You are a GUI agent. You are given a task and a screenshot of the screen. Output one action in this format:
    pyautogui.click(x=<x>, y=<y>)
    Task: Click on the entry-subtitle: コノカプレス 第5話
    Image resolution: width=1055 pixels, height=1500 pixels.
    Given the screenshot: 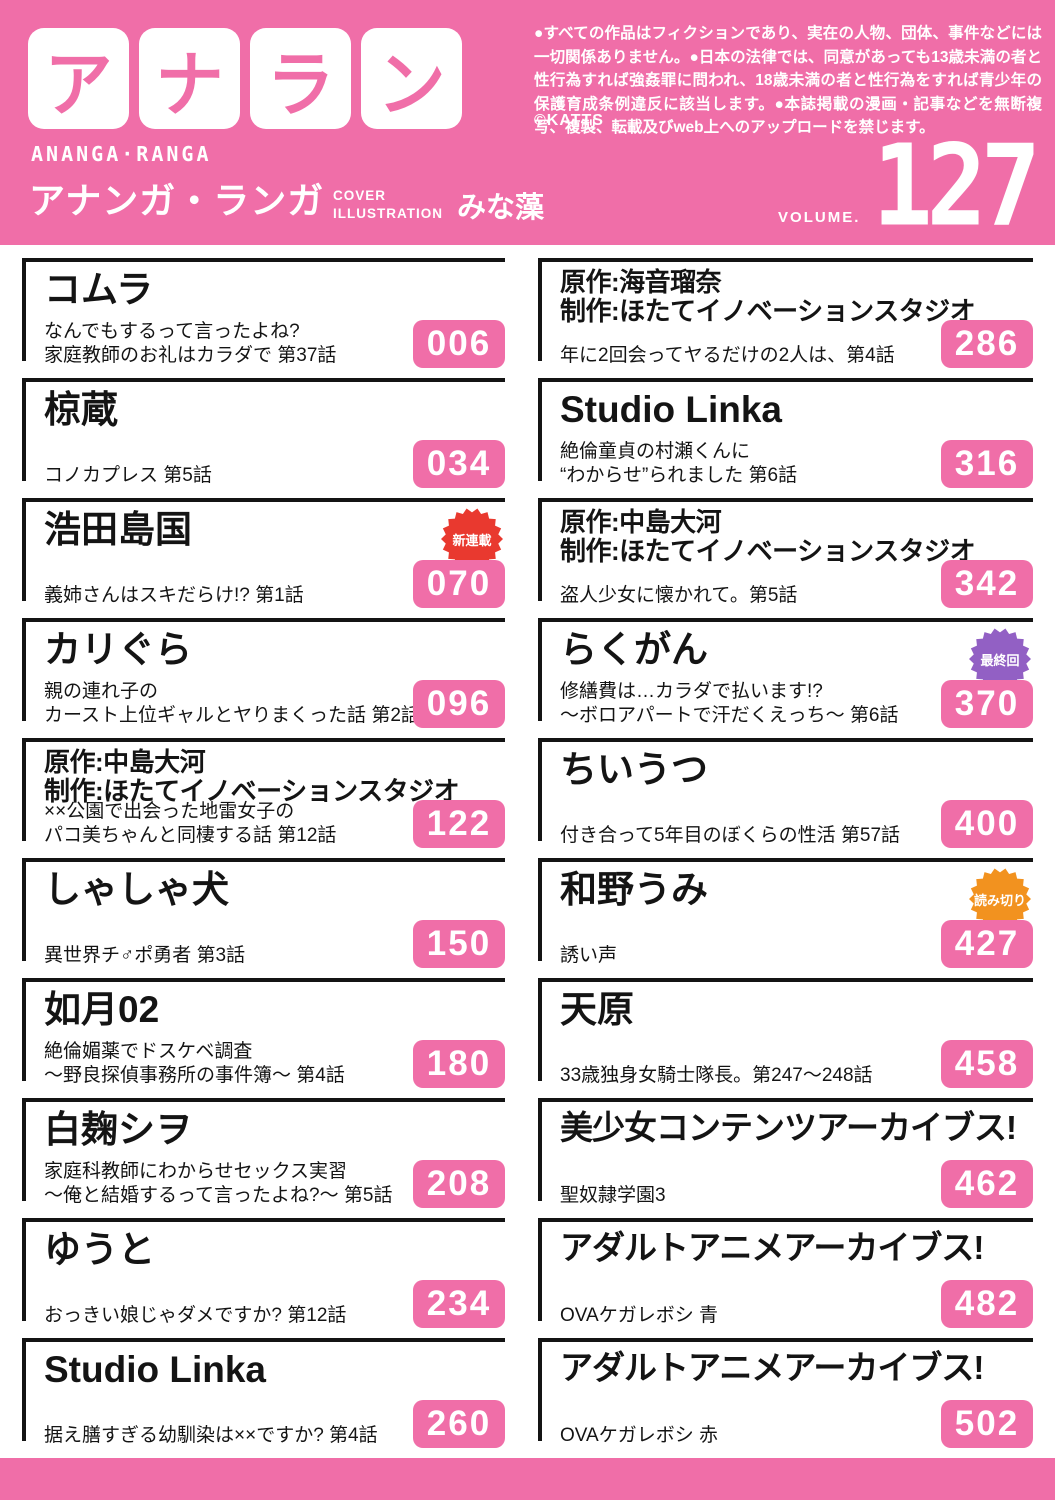 What is the action you would take?
    pyautogui.click(x=128, y=476)
    